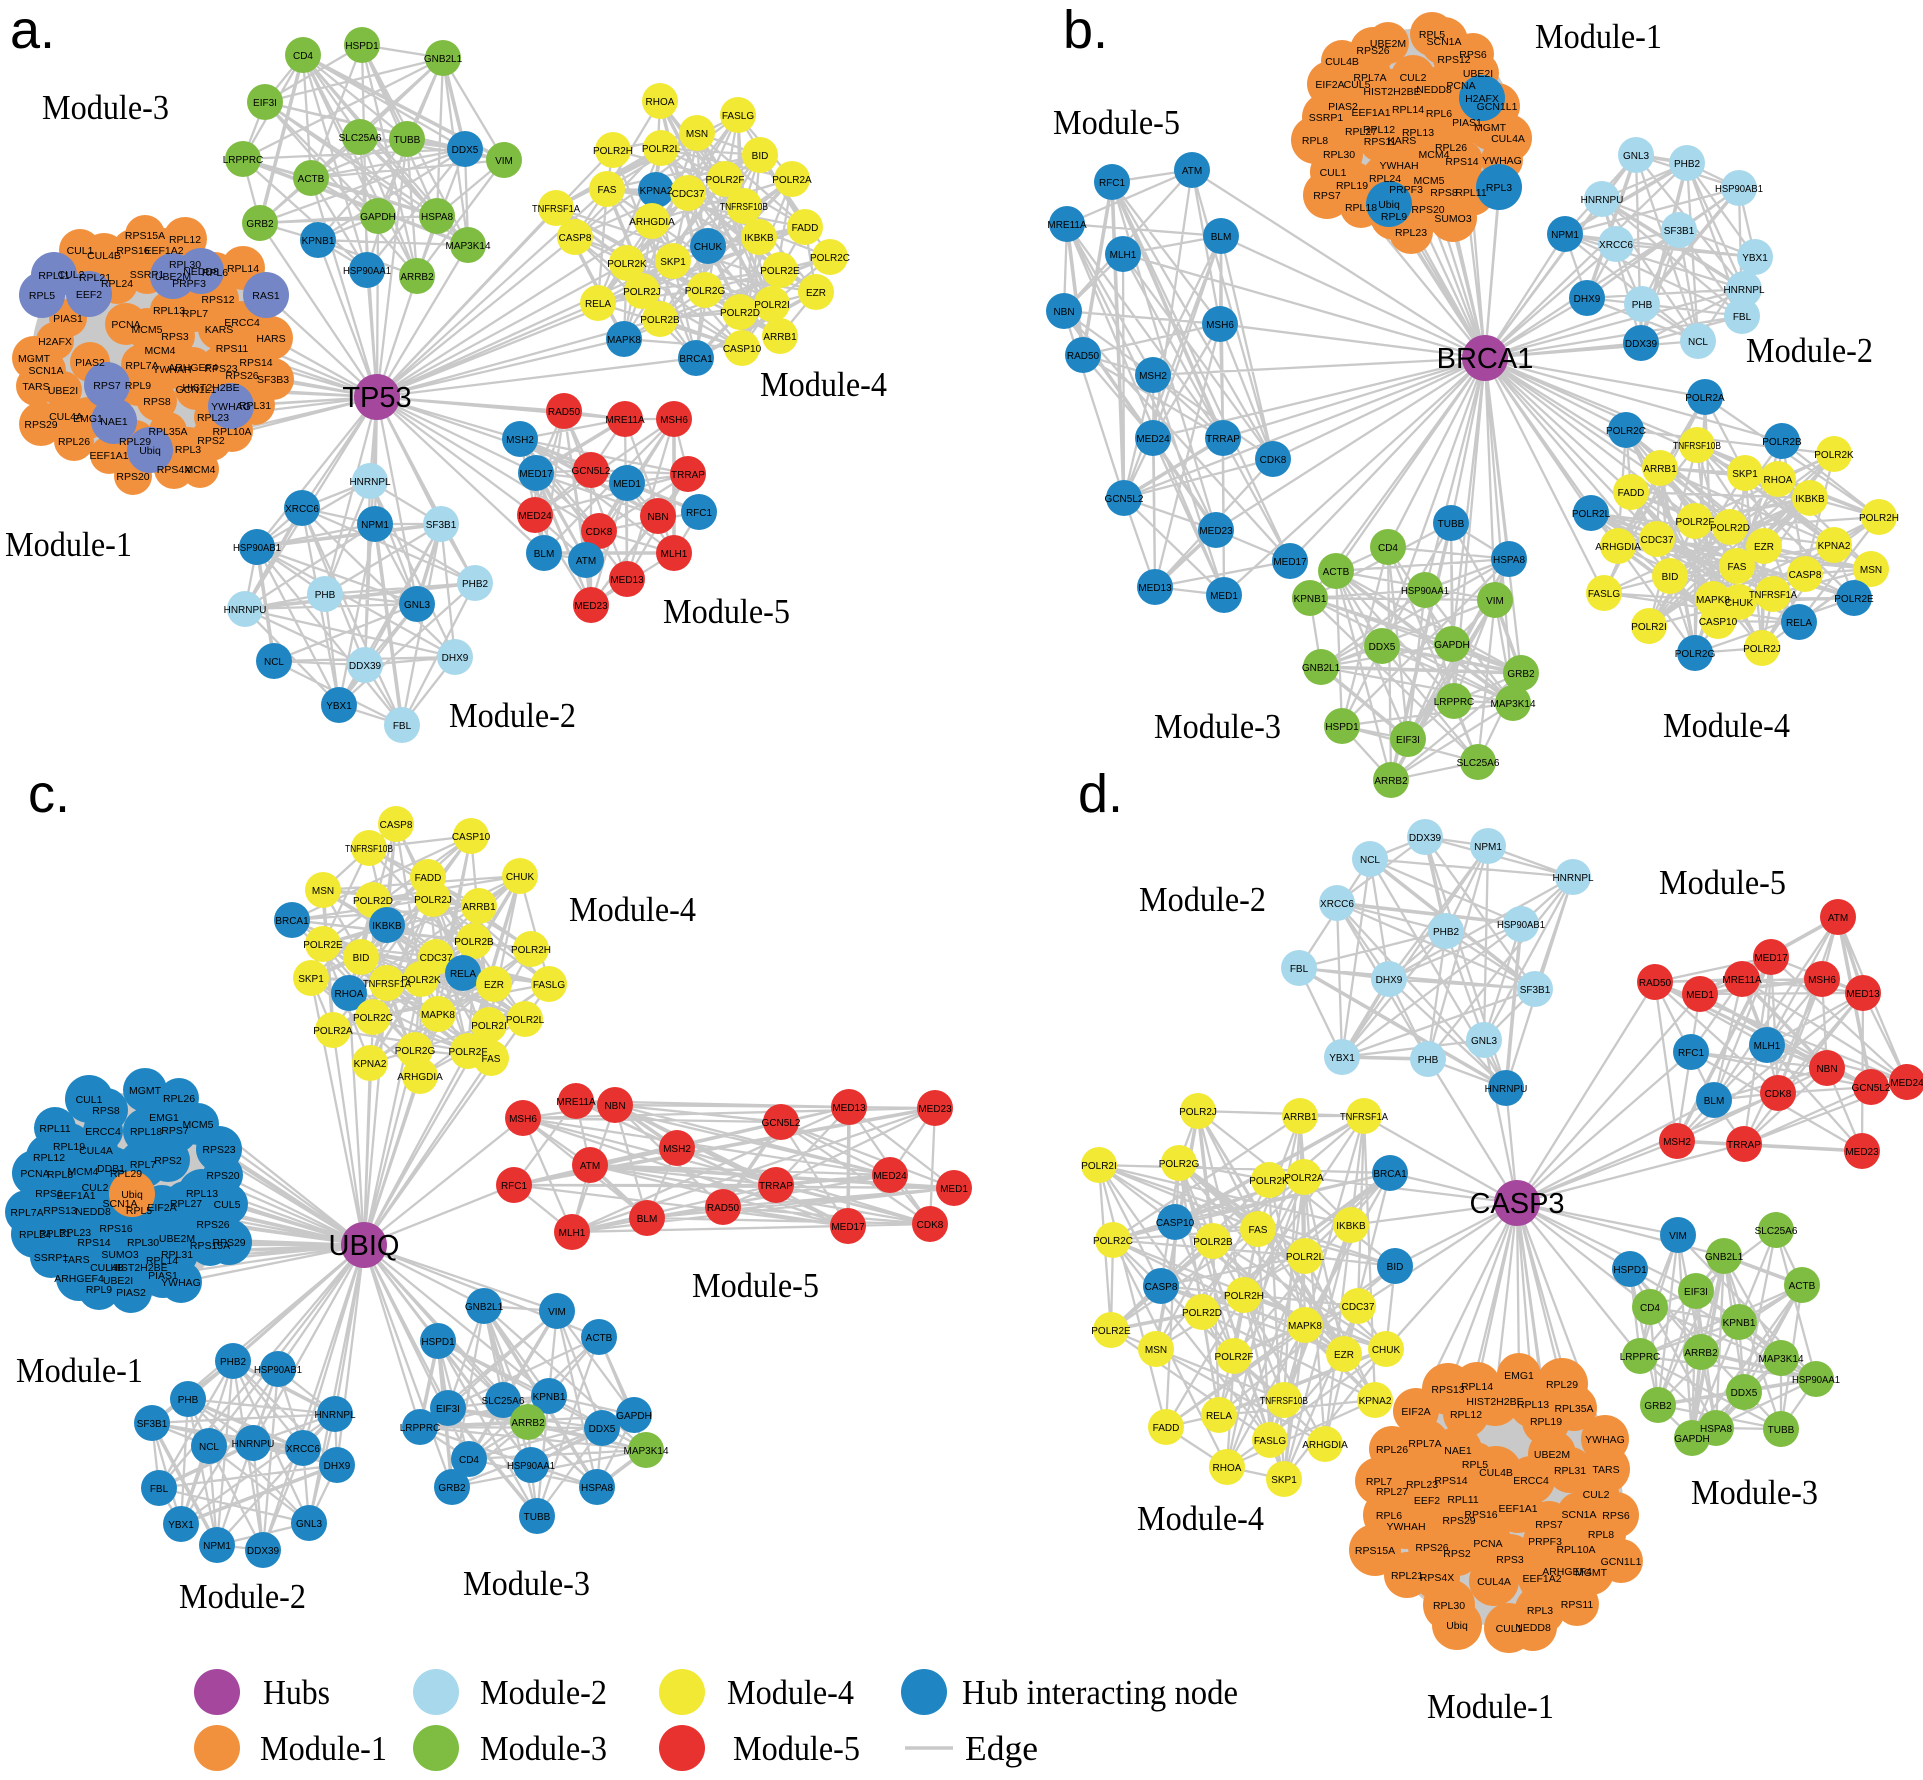 The width and height of the screenshot is (1923, 1780). What do you see at coordinates (396, 825) in the screenshot?
I see `svg-text: CASP8` at bounding box center [396, 825].